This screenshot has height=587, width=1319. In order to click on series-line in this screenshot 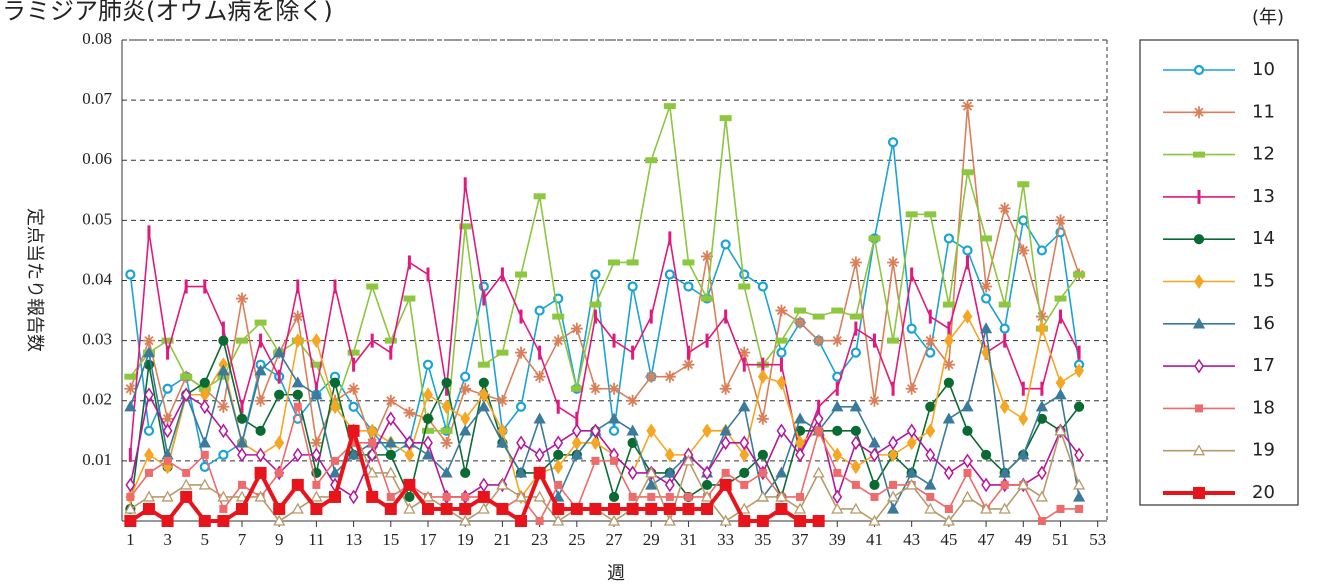, I will do `click(604, 446)`.